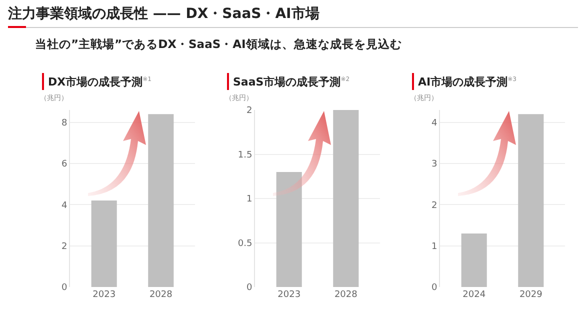  What do you see at coordinates (245, 155) in the screenshot?
I see `y-tick-label: 1.5` at bounding box center [245, 155].